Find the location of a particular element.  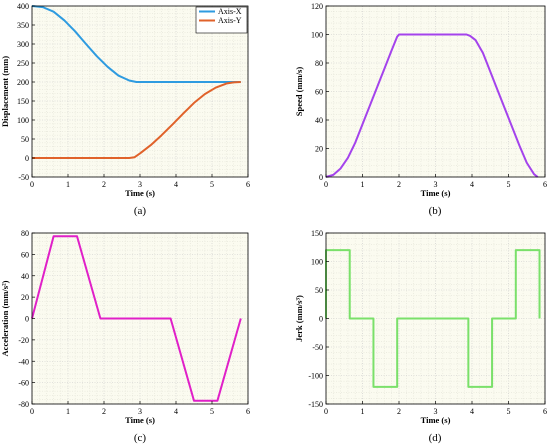

chart-4-y-tick-label: -100 is located at coordinates (315, 376).